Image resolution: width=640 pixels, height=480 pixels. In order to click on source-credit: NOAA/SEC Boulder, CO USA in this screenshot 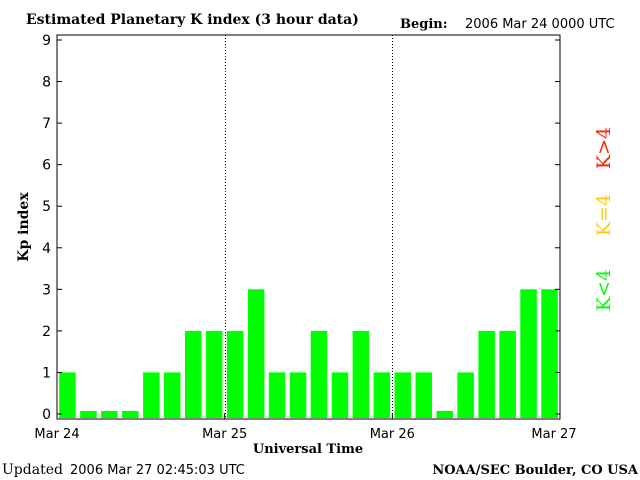, I will do `click(535, 470)`.